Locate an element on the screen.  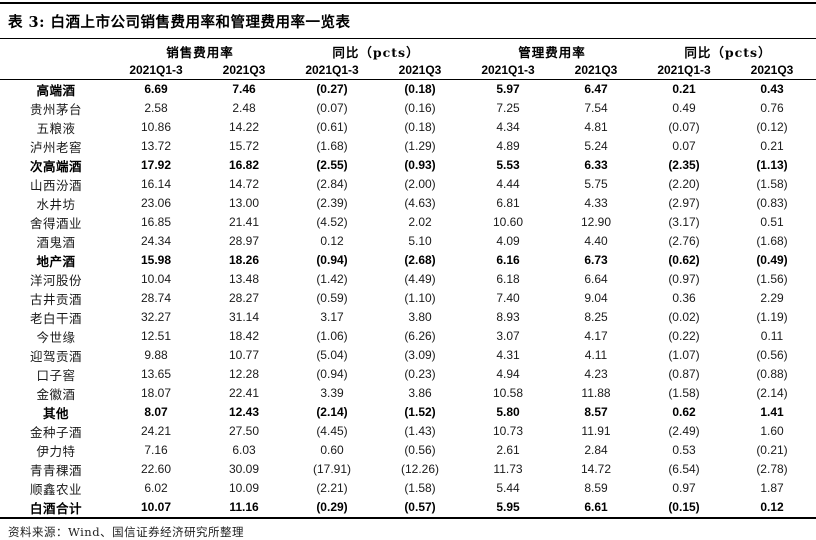
value-cell: 4.89 is located at coordinates (508, 146).